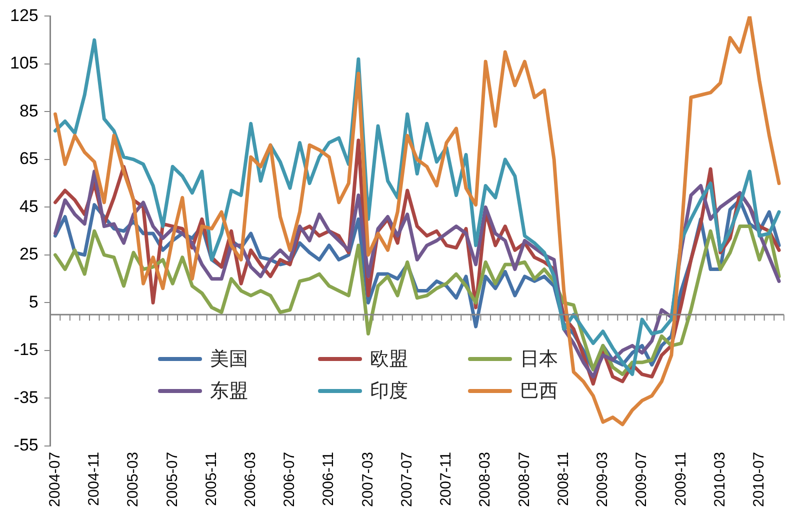  What do you see at coordinates (229, 391) in the screenshot?
I see `legend-label: 东盟` at bounding box center [229, 391].